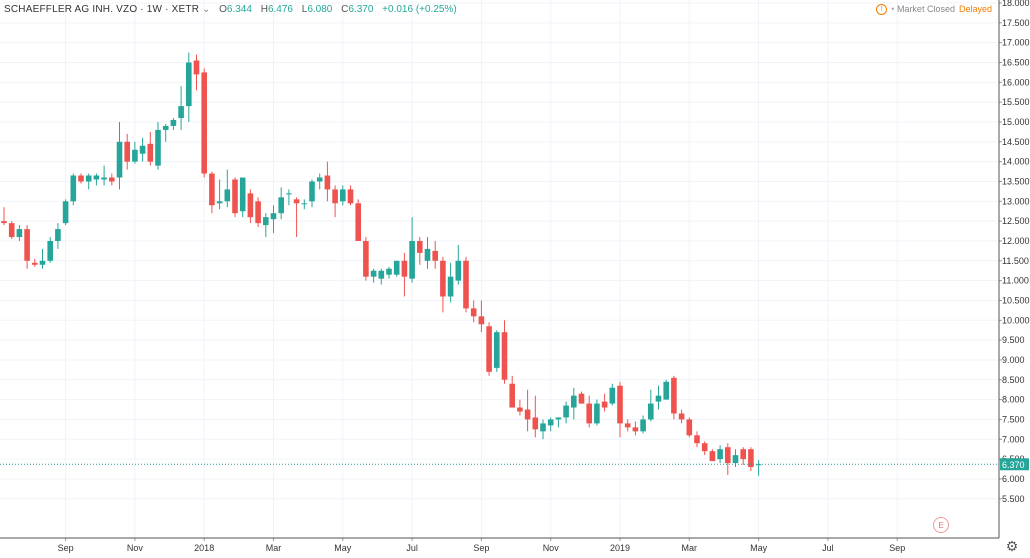 The image size is (1030, 558). What do you see at coordinates (206, 9) in the screenshot?
I see `chevron-down-icon: ⌄` at bounding box center [206, 9].